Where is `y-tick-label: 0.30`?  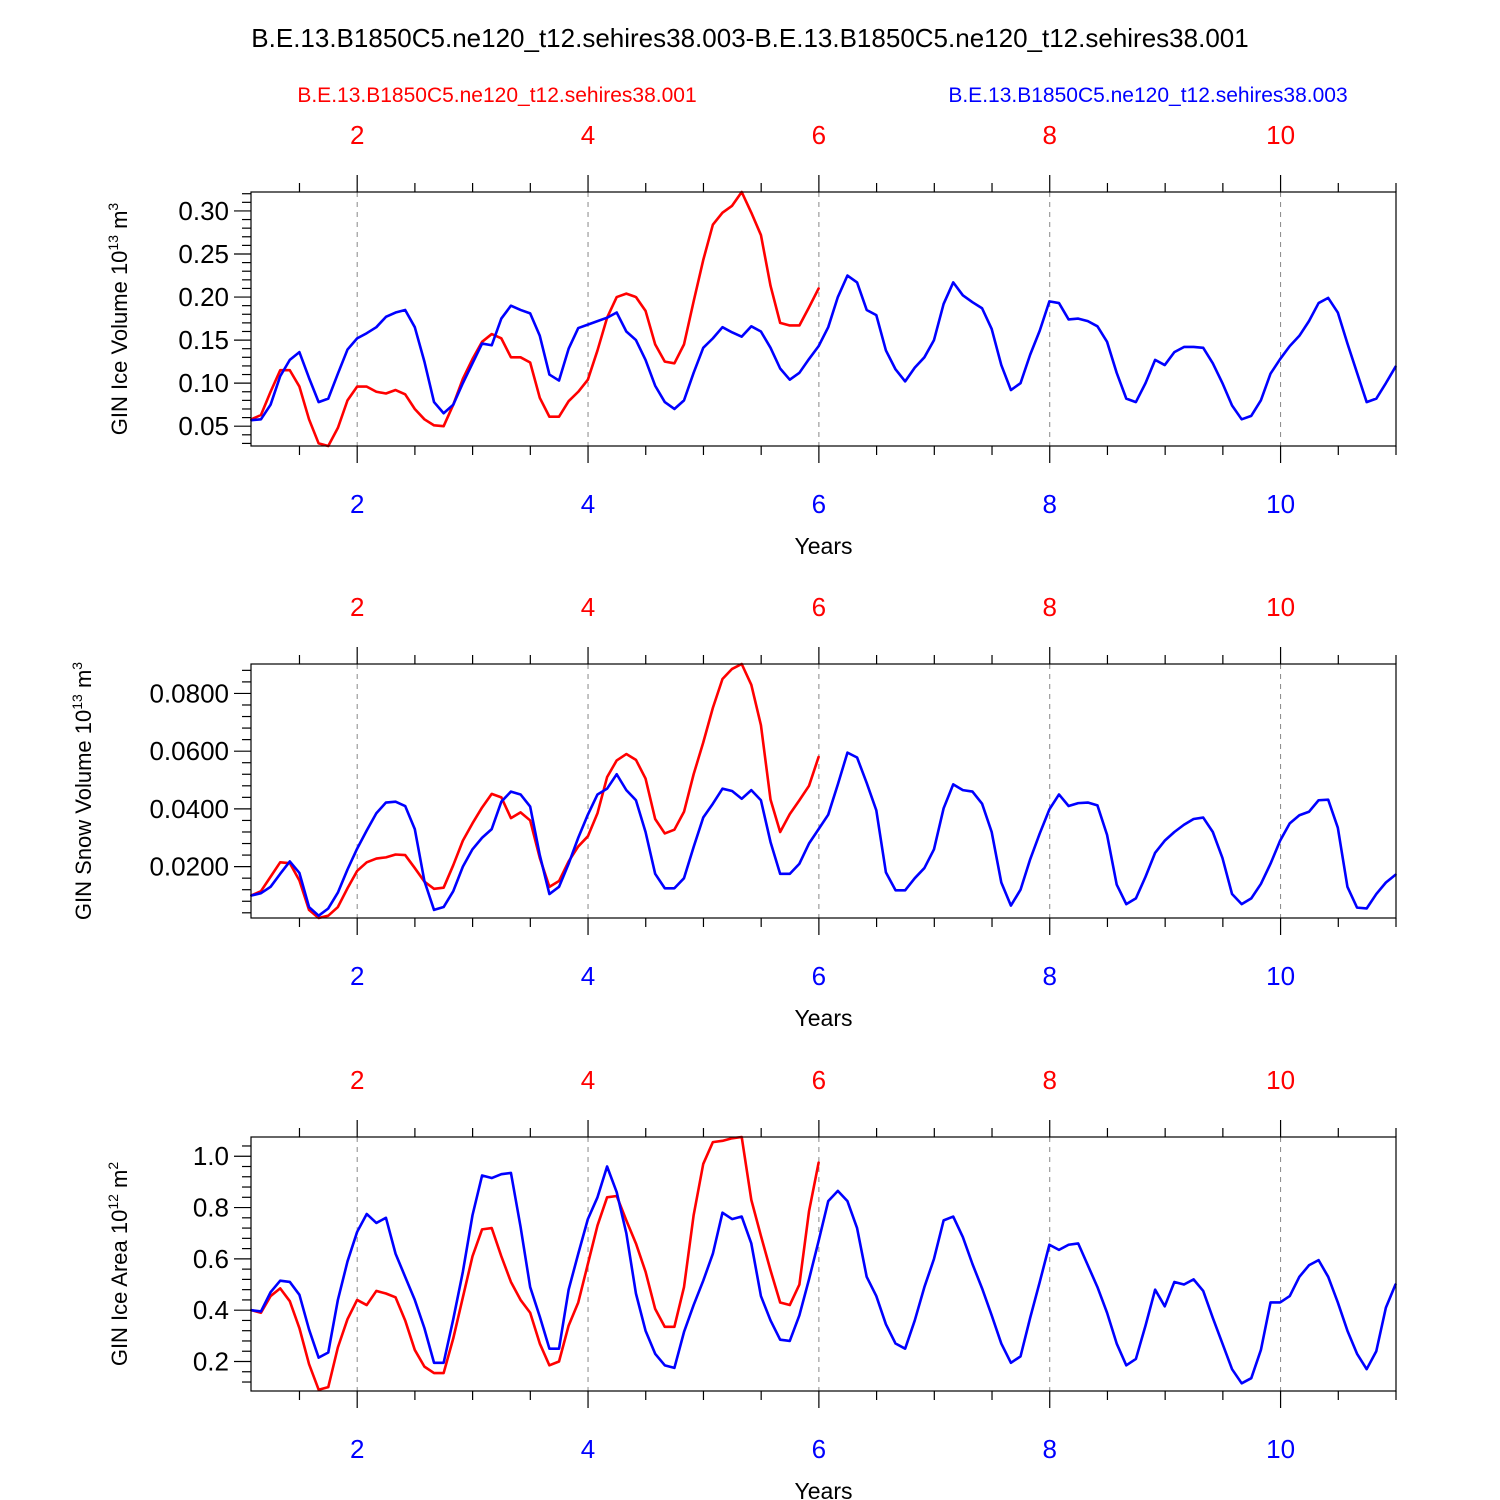
y-tick-label: 0.30 is located at coordinates (203, 211).